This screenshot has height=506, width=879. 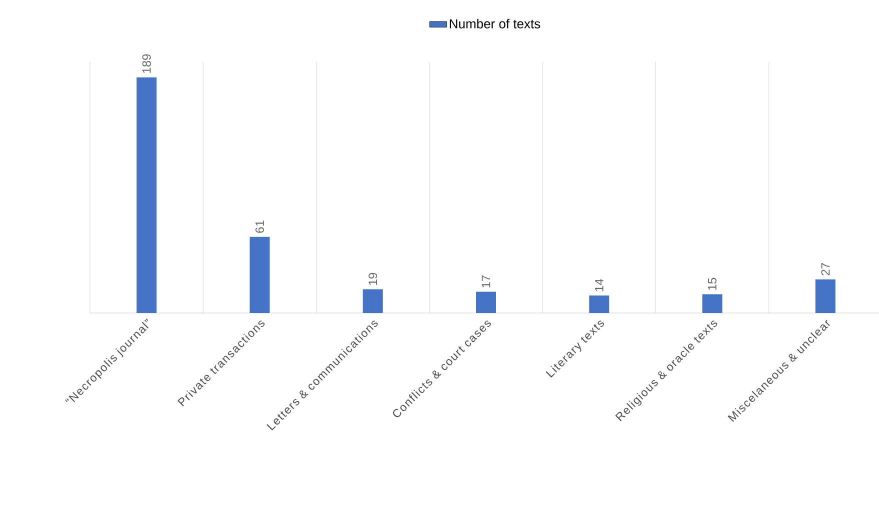 What do you see at coordinates (712, 284) in the screenshot?
I see `data-label: 15` at bounding box center [712, 284].